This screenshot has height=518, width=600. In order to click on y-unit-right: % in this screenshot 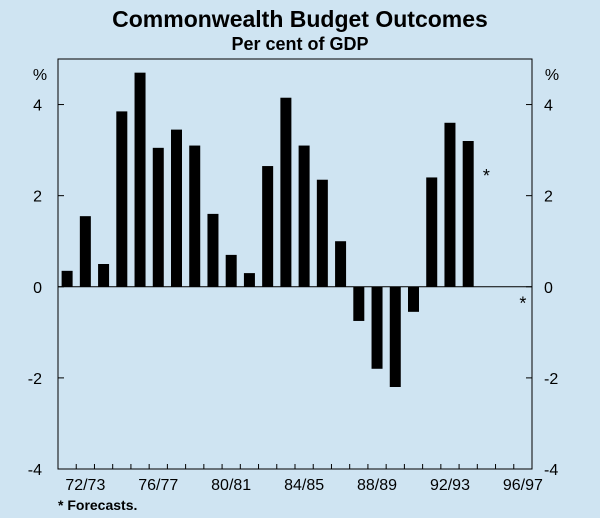, I will do `click(552, 75)`.